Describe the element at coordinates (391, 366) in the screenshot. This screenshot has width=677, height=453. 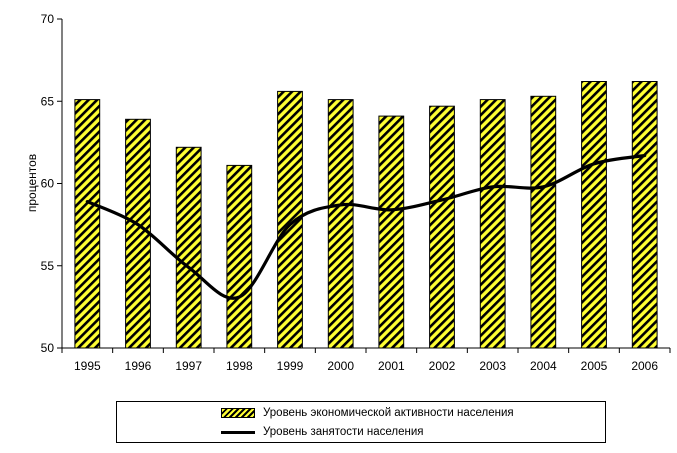
I see `x-tick-label-2001: 2001` at that location.